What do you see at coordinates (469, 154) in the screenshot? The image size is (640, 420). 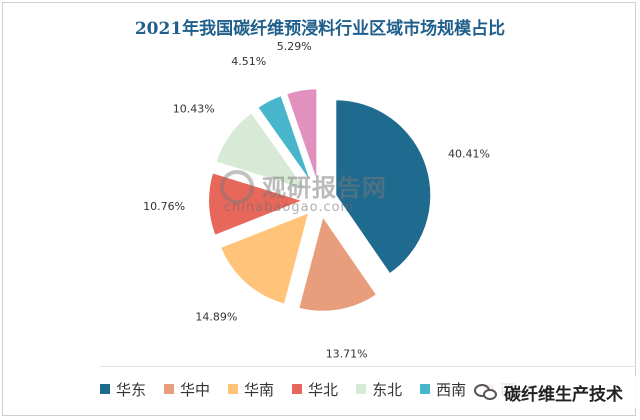 I see `slice-value-label-1: 40.41%` at bounding box center [469, 154].